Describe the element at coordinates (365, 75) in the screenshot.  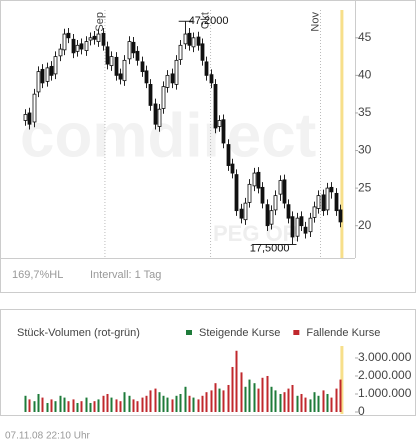
I see `y-tick-label: 40` at that location.